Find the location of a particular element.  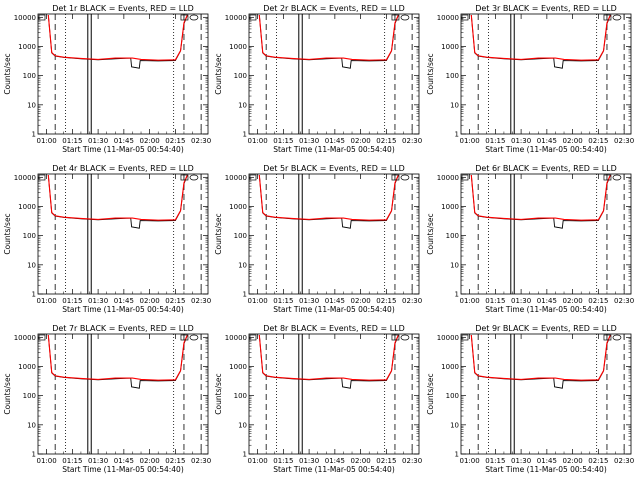

panel-title: Det 2r BLACK = Events, RED = LLD is located at coordinates (334, 8).